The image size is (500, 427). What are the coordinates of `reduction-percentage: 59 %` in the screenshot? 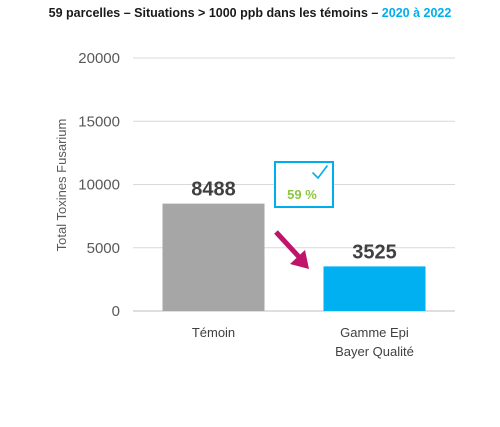 It's located at (302, 194).